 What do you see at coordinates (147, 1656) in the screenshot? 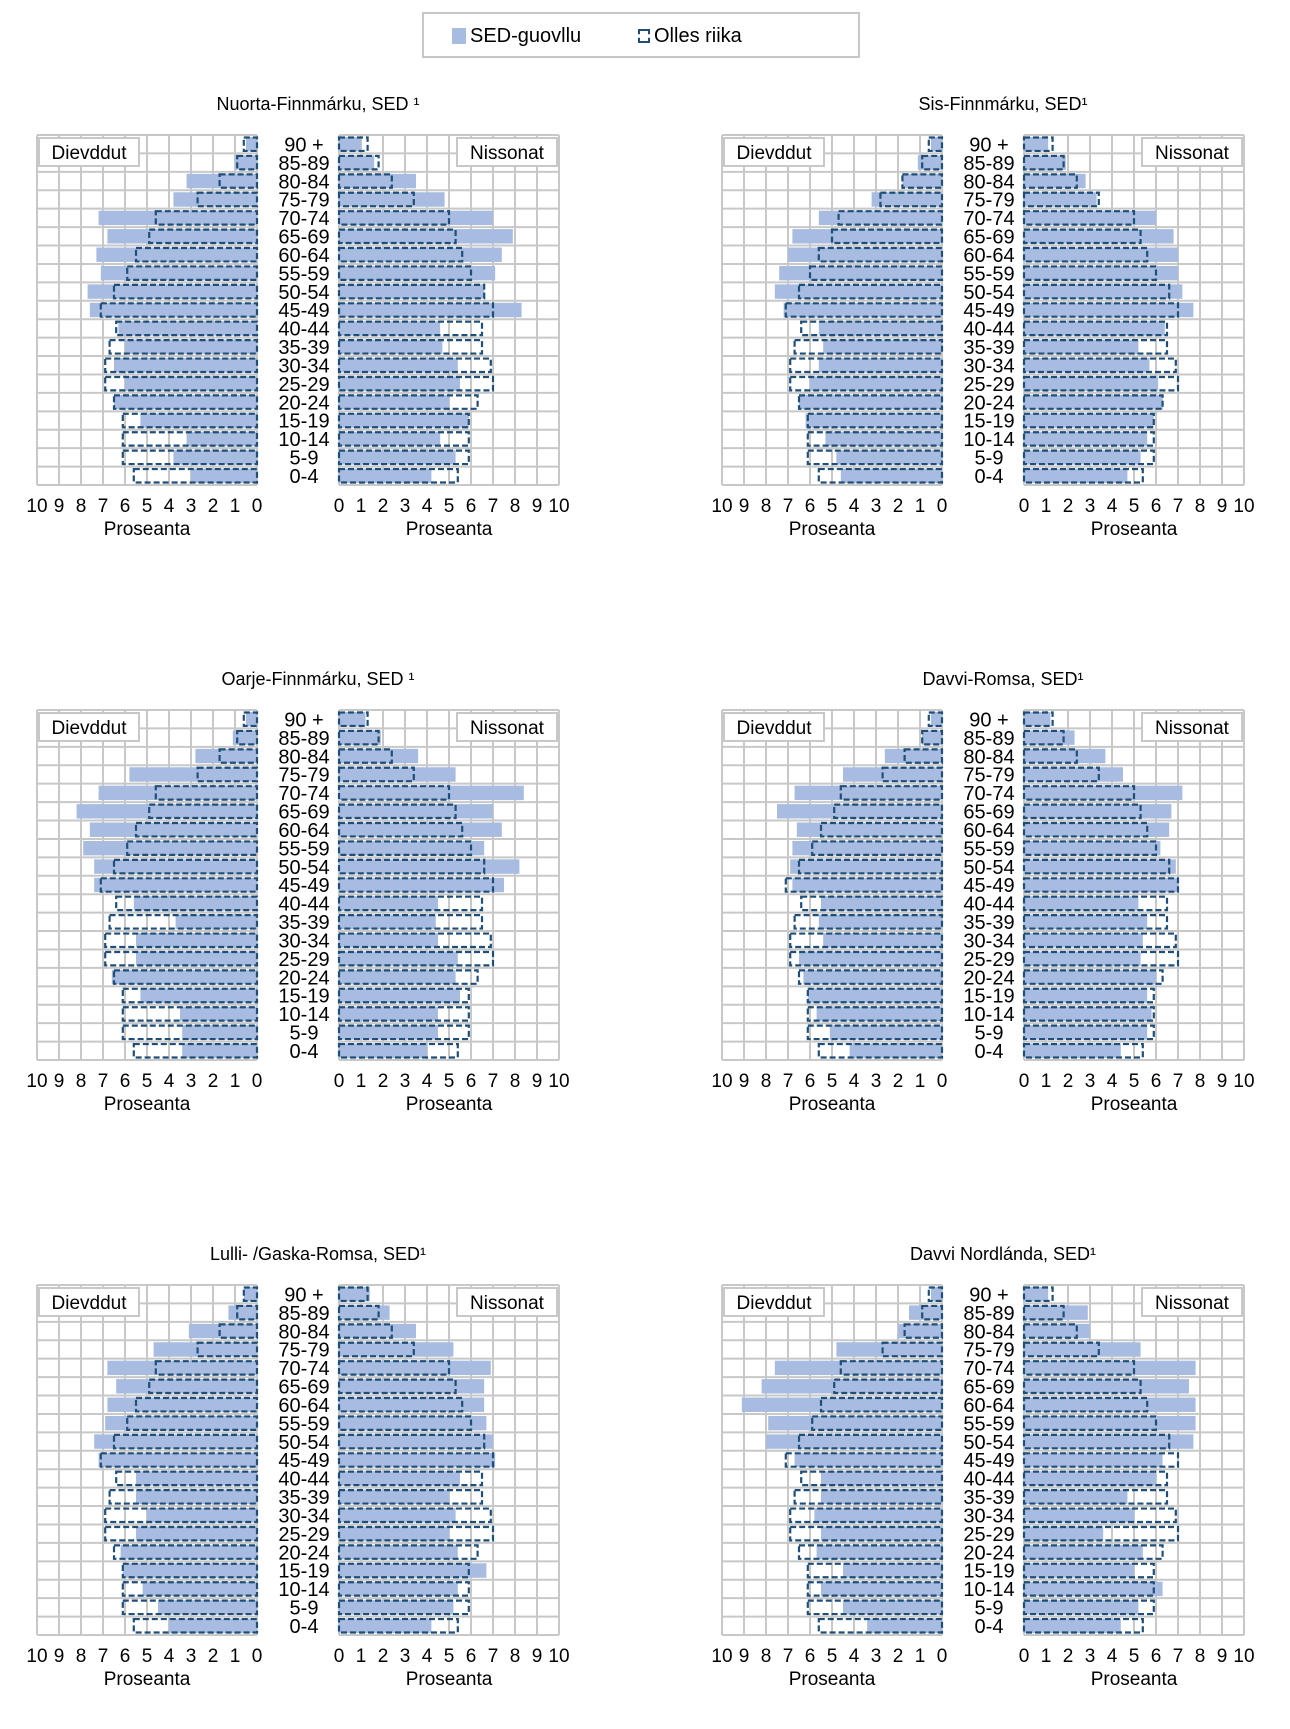
I see `x-tick-label: 5` at bounding box center [147, 1656].